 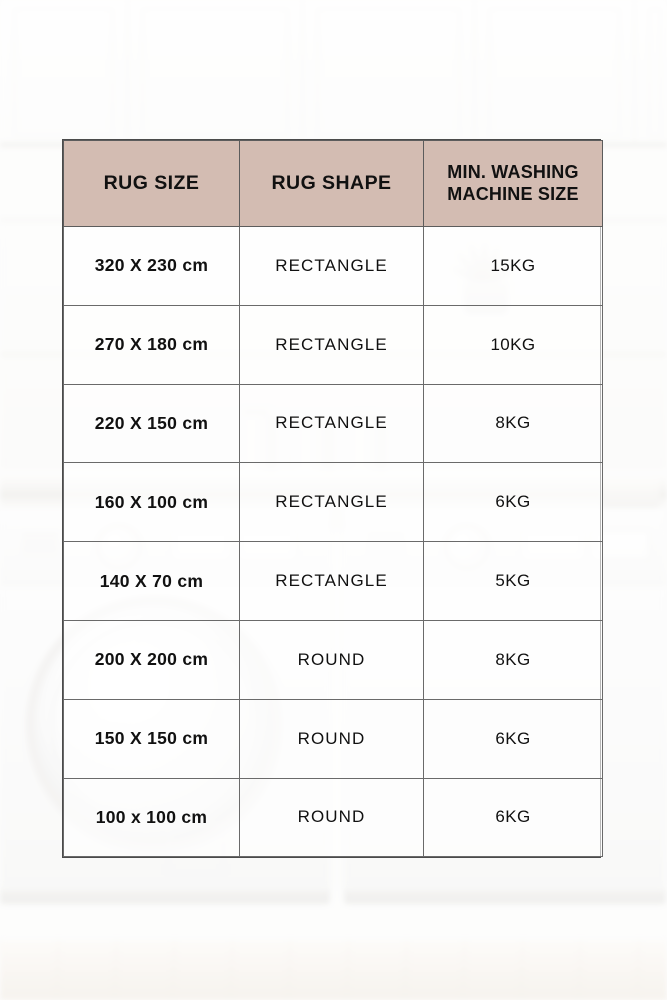 What do you see at coordinates (151, 423) in the screenshot?
I see `cell-rug-size: 220 X 150 cm` at bounding box center [151, 423].